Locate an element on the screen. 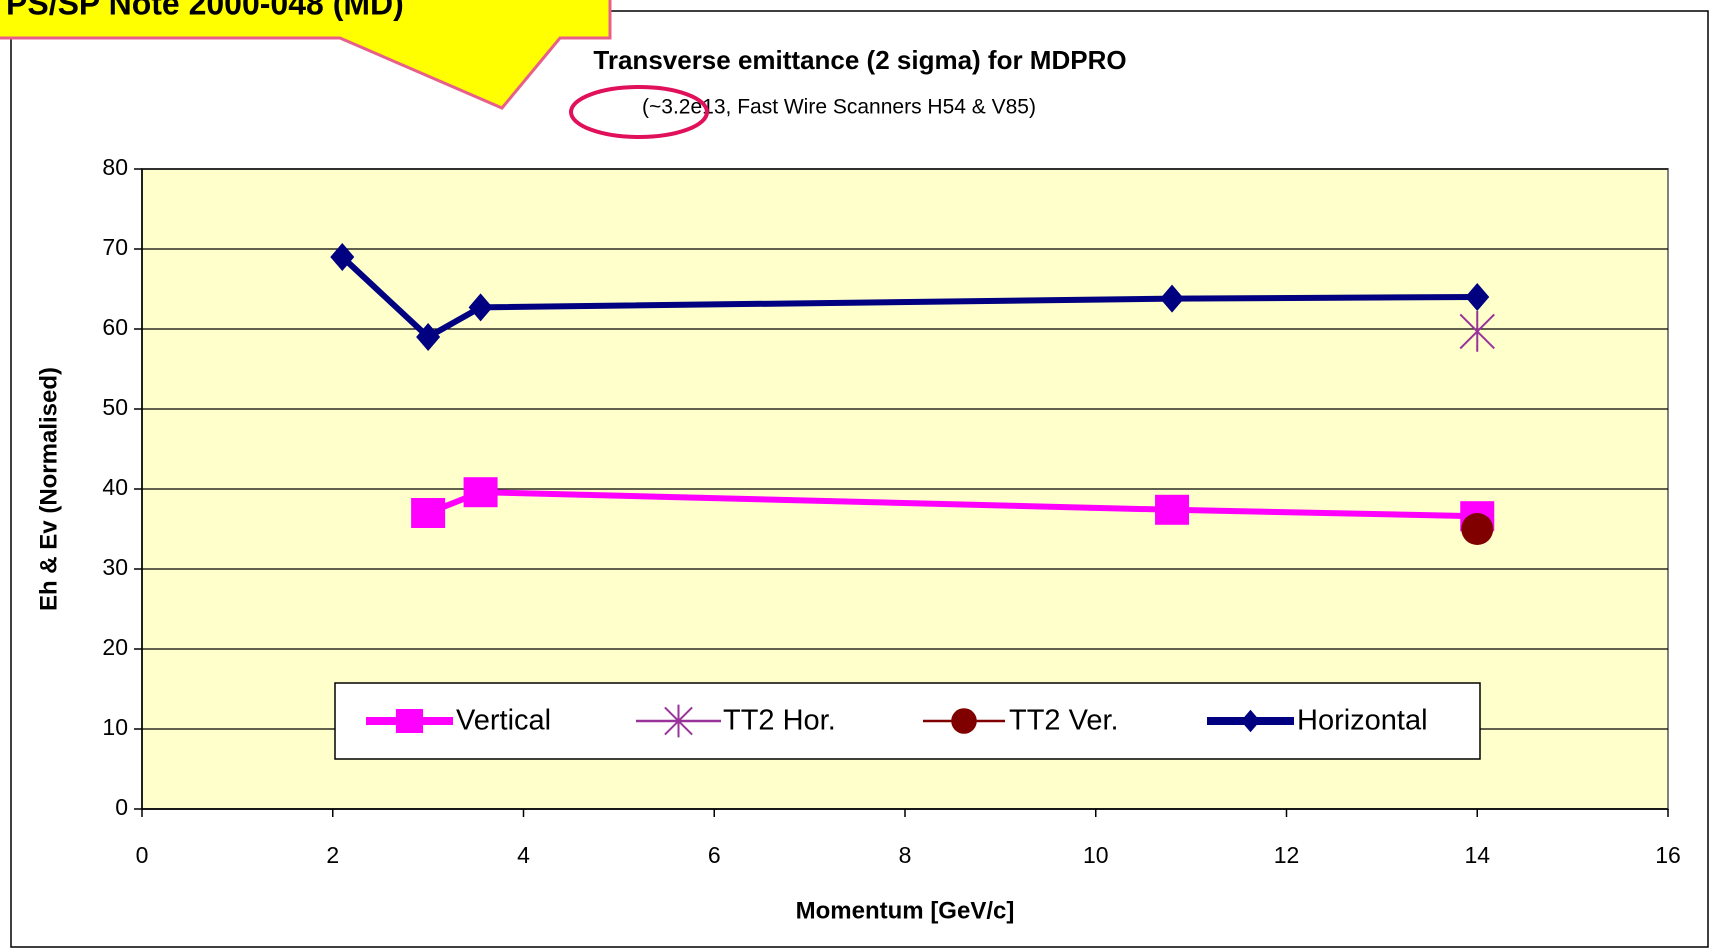  x-tick-label: 4 is located at coordinates (523, 855).